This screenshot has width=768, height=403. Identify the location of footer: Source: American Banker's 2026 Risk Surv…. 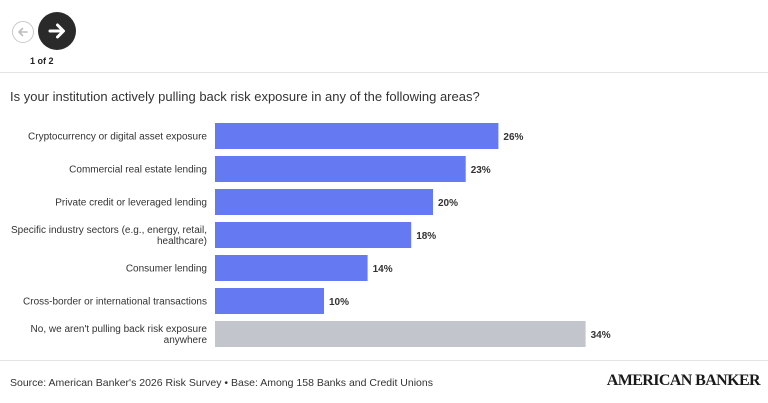
(384, 381).